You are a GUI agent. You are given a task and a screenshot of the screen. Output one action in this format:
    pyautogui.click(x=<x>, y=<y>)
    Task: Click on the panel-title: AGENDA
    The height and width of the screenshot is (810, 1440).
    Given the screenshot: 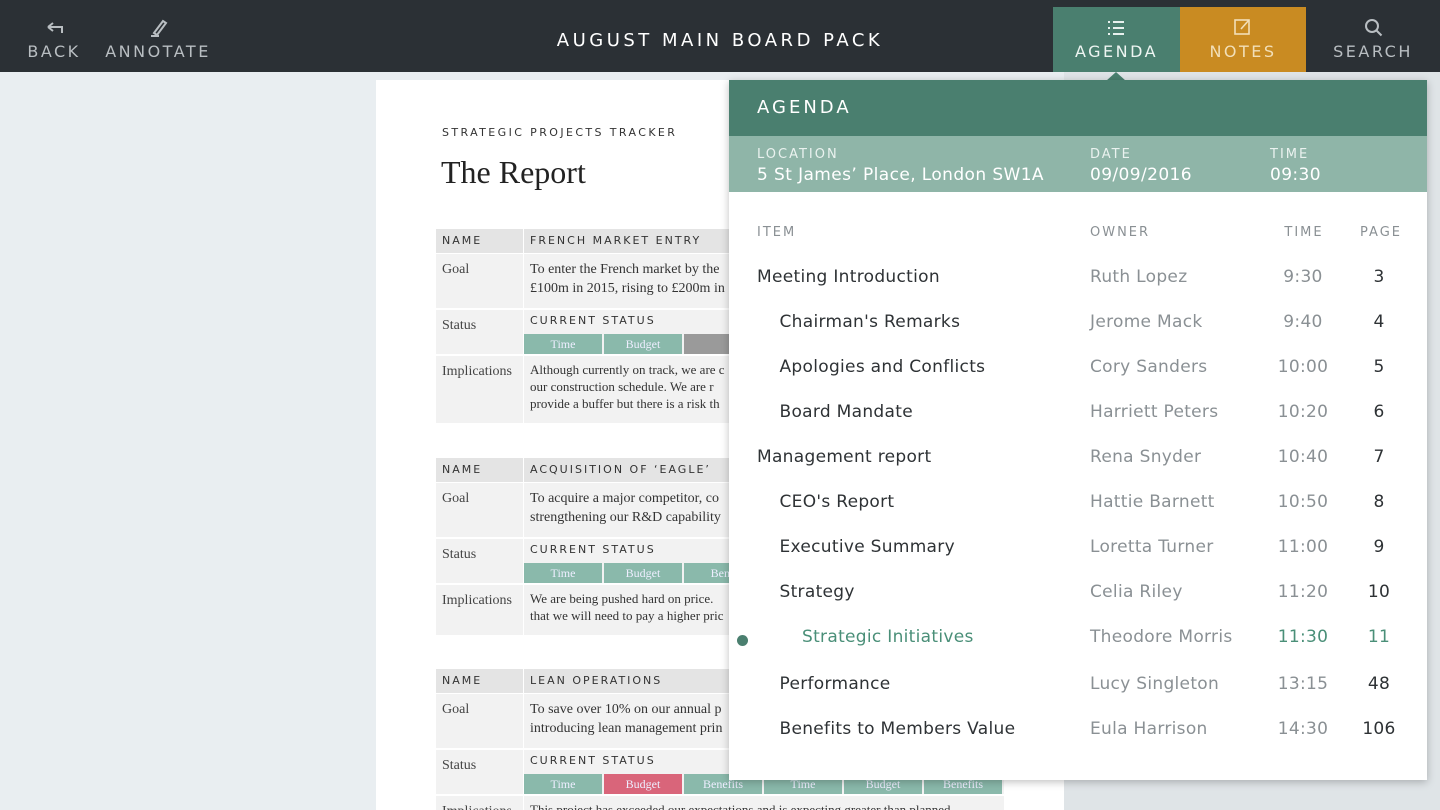 What is the action you would take?
    pyautogui.click(x=804, y=107)
    